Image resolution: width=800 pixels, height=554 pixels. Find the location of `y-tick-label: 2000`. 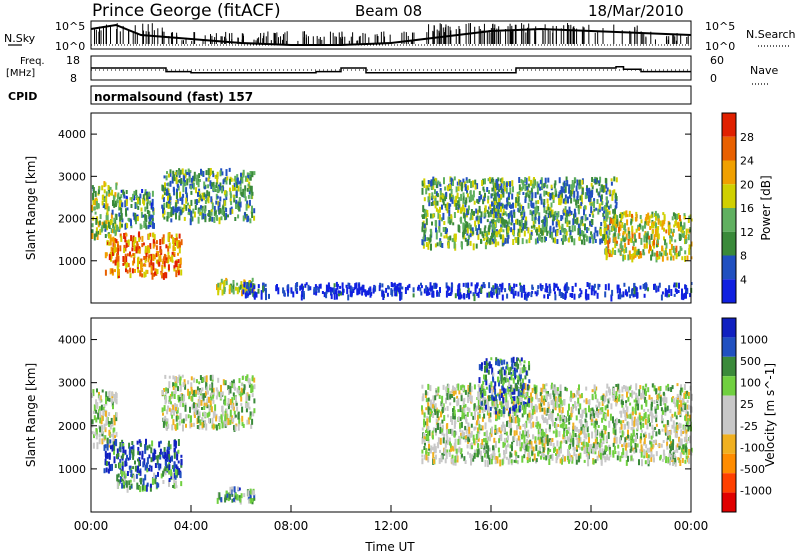

y-tick-label: 2000 is located at coordinates (72, 219).